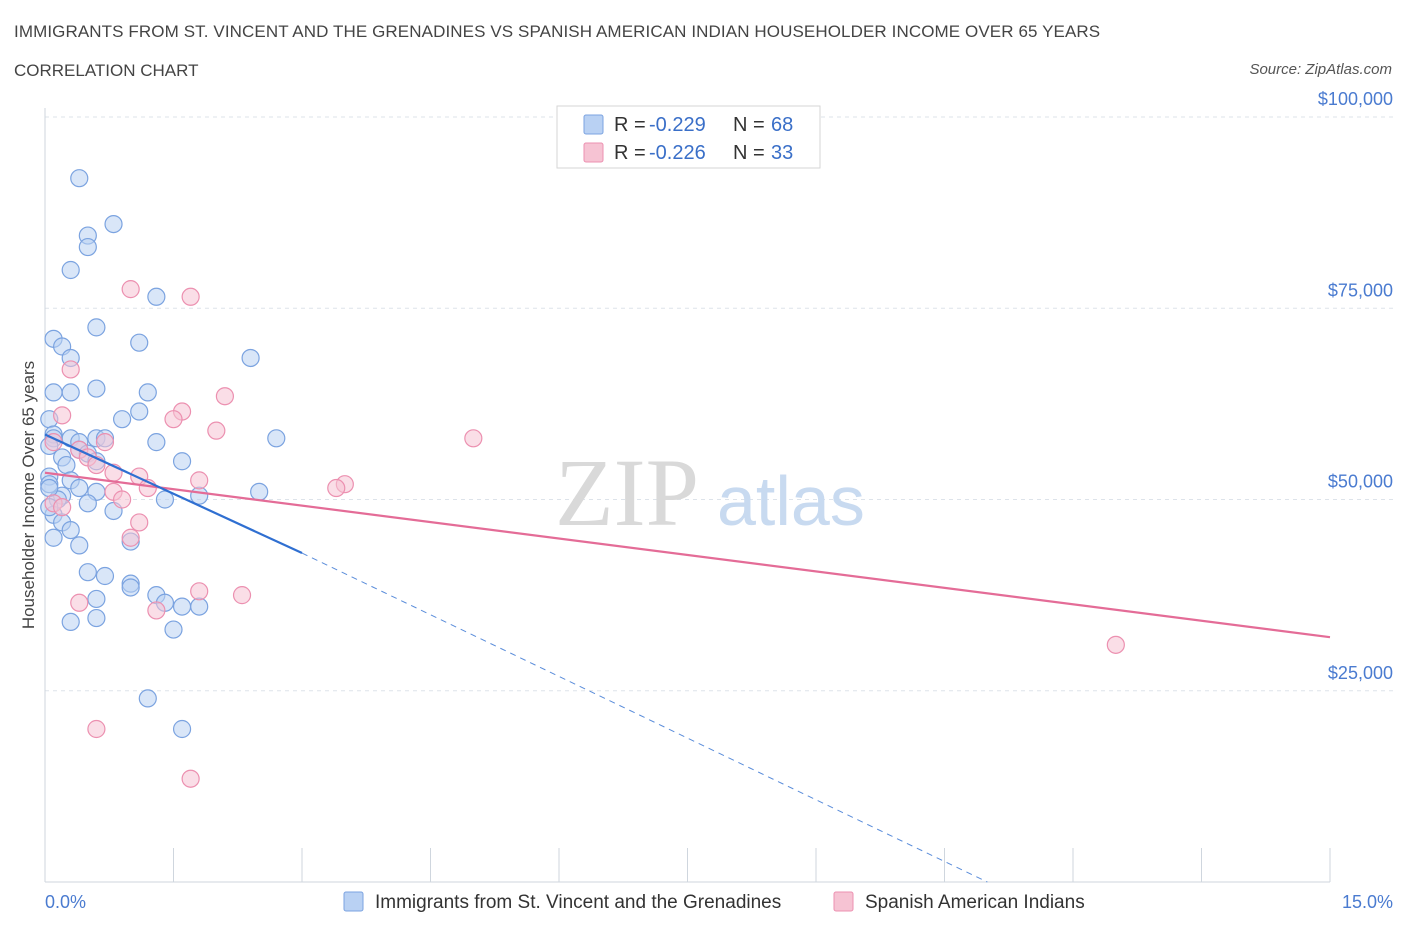 The height and width of the screenshot is (930, 1406). What do you see at coordinates (843, 901) in the screenshot?
I see `bottom-legend-swatch-pink` at bounding box center [843, 901].